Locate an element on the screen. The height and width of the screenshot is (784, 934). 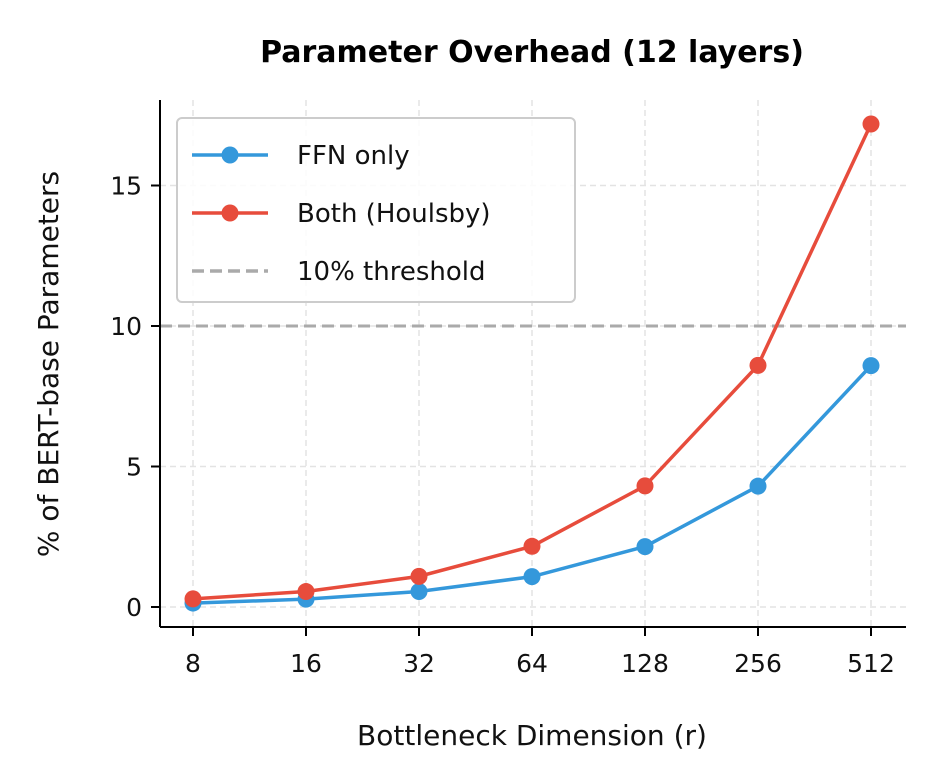
y-ticks: 0 5 10 15 is located at coordinates (135, 397).